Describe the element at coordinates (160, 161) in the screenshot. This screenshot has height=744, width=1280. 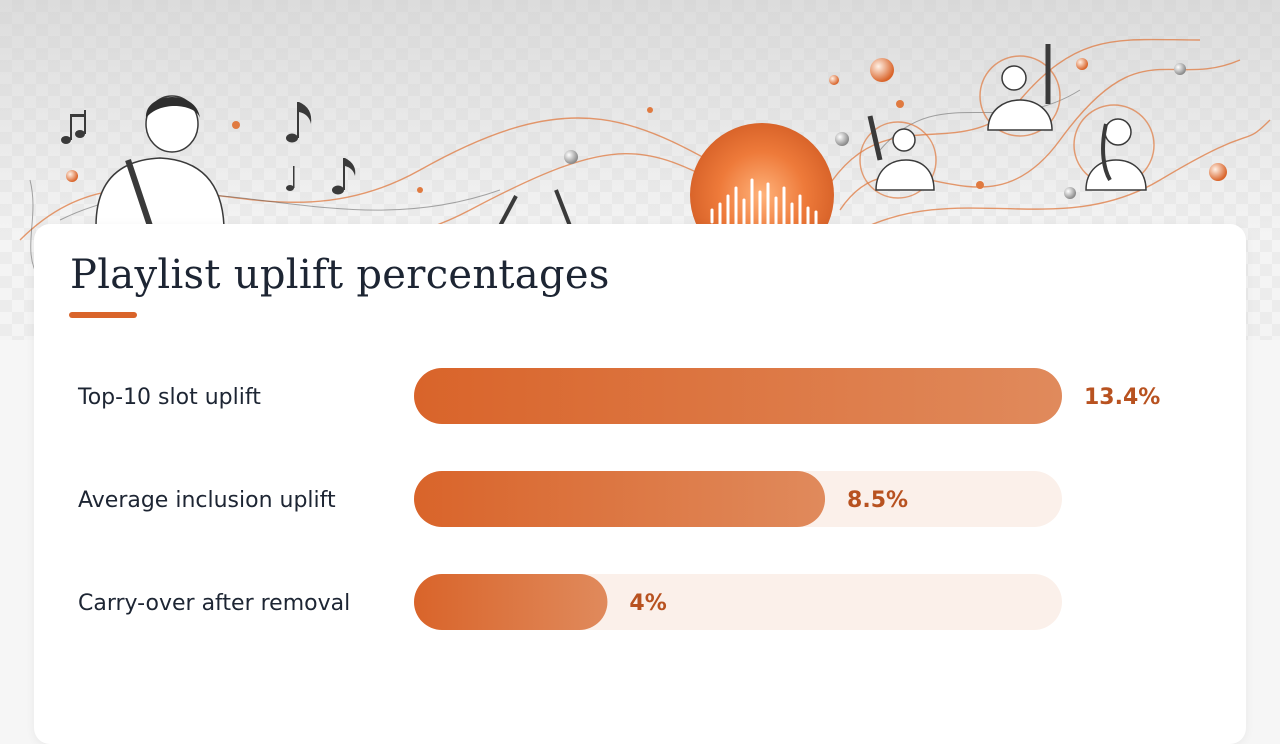
I see `guitarist-figure` at that location.